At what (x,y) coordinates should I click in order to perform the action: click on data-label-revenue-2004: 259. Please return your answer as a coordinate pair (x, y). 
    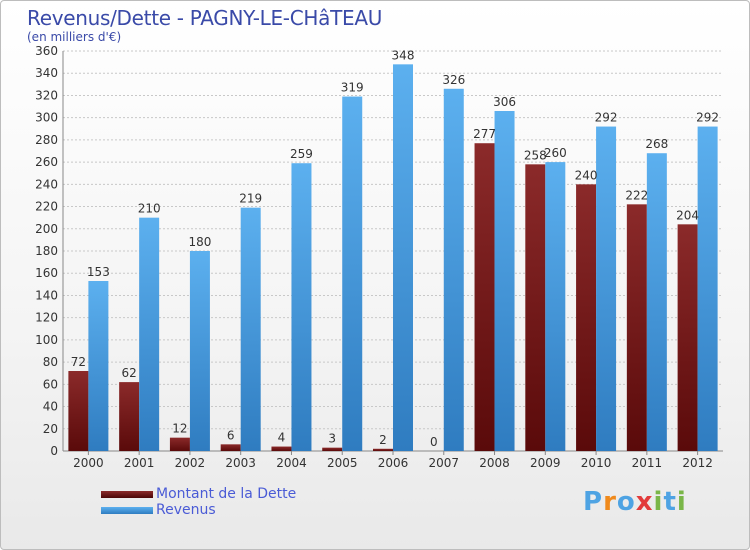
    Looking at the image, I should click on (301, 154).